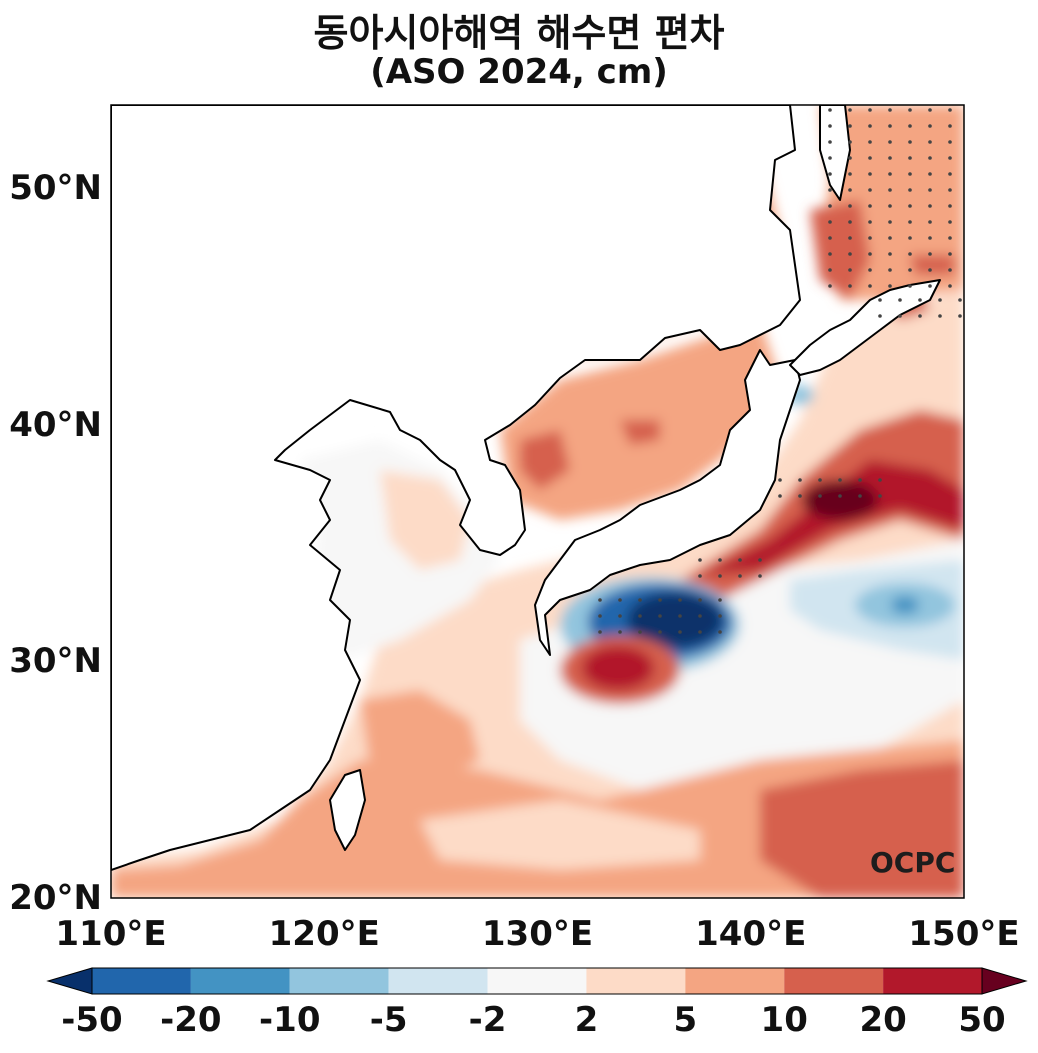 This screenshot has height=1053, width=1038. I want to click on map-subtitle: (ASO 2024, cm), so click(519, 72).